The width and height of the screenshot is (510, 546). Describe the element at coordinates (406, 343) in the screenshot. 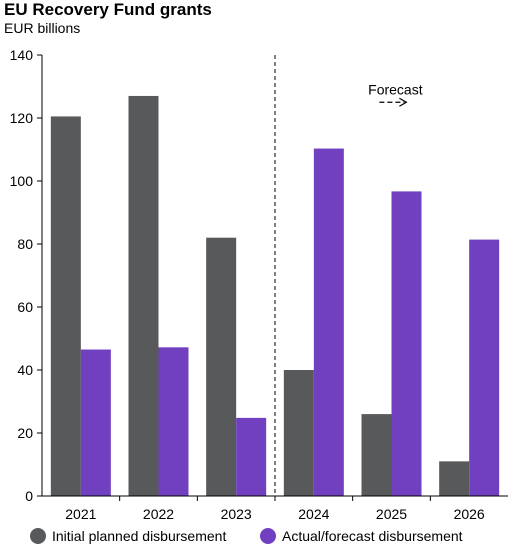

I see `bar-actual-2025` at that location.